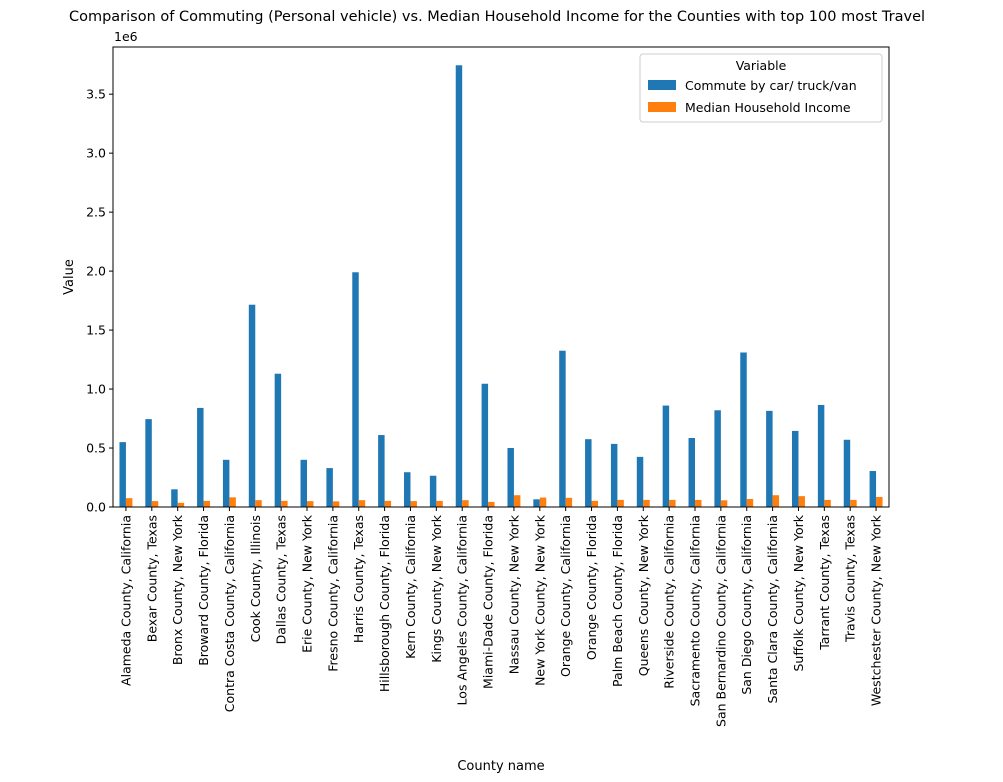  Describe the element at coordinates (384, 603) in the screenshot. I see `x-tick-label: Hillsborough County, Florida` at that location.